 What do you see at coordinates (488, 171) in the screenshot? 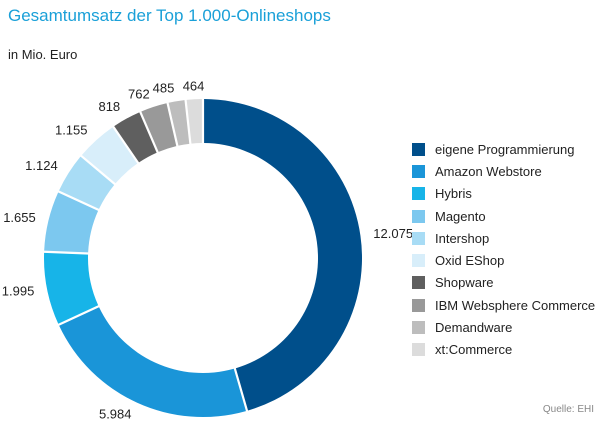
I see `legend-label: Amazon Webstore` at bounding box center [488, 171].